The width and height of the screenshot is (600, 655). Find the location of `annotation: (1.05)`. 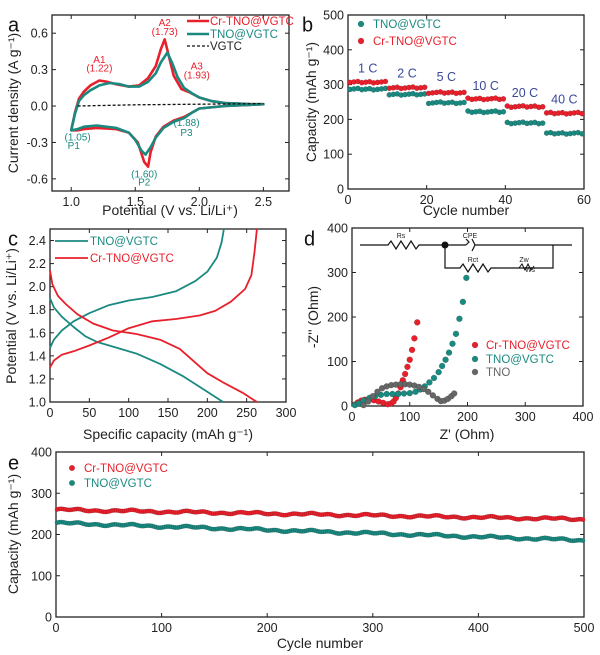

annotation: (1.05) is located at coordinates (78, 138).